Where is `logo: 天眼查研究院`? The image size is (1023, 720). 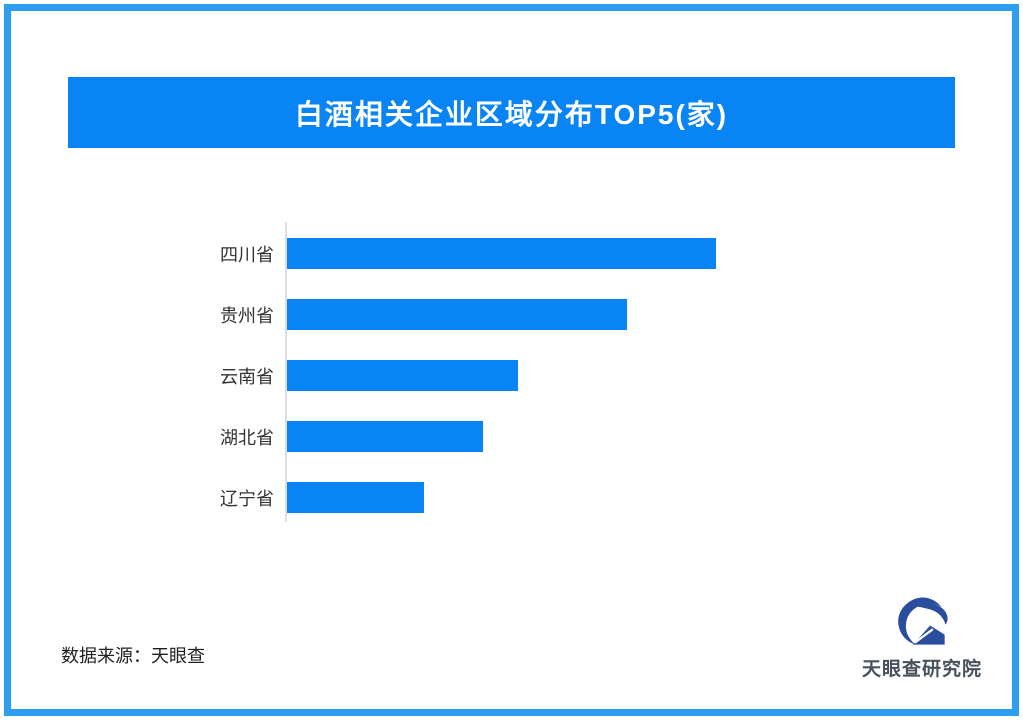 logo: 天眼查研究院 is located at coordinates (922, 636).